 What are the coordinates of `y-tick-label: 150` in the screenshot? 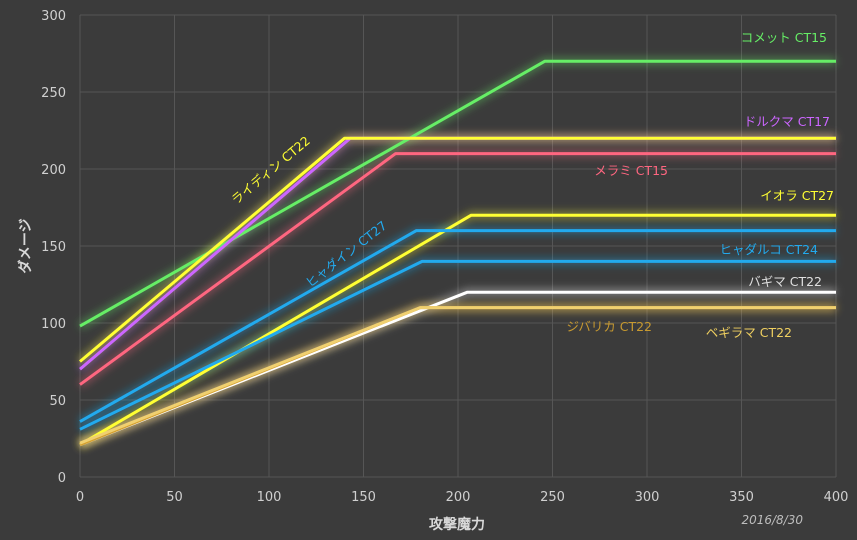 It's located at (53, 247).